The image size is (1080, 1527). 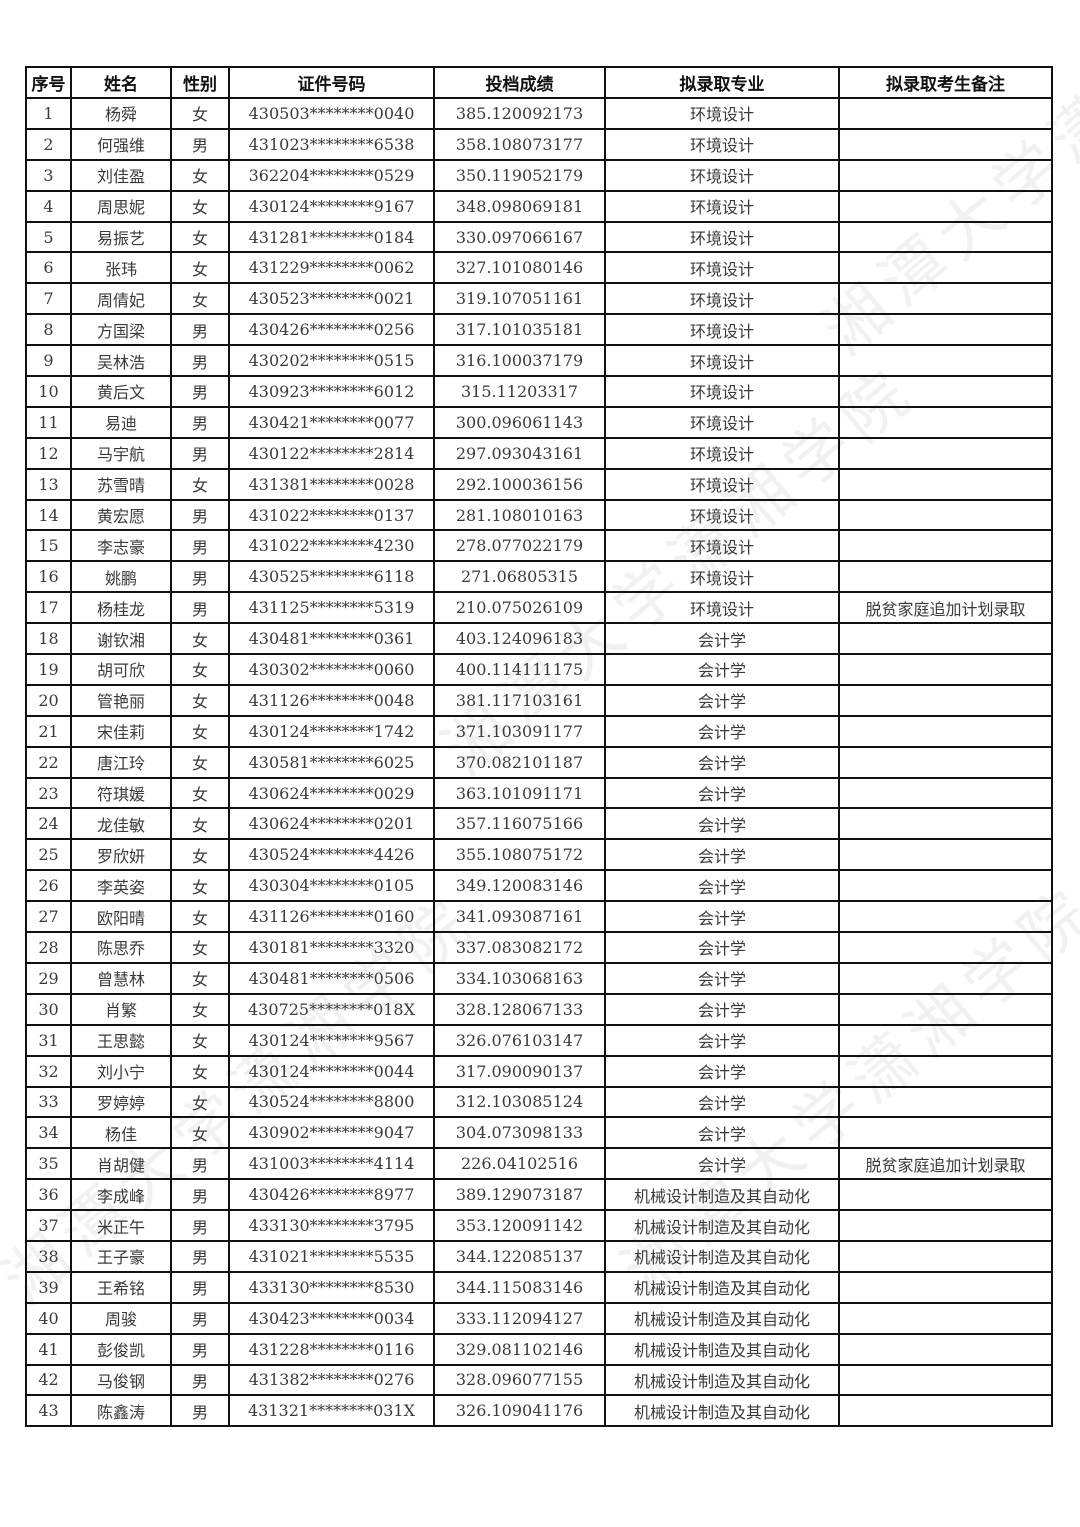 What do you see at coordinates (121, 237) in the screenshot?
I see `cell-name: 易振艺` at bounding box center [121, 237].